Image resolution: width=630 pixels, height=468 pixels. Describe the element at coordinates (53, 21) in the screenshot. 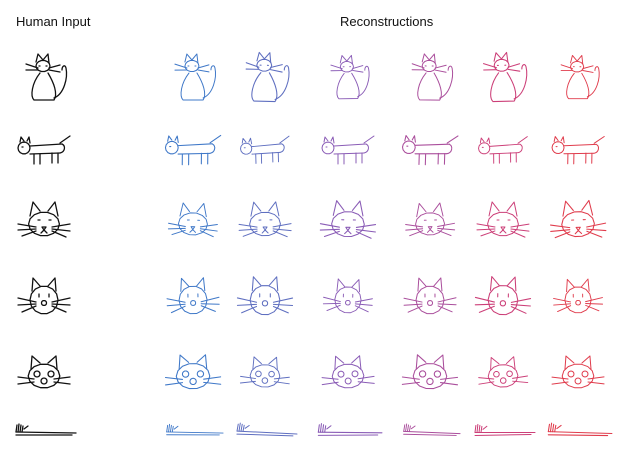

I see `human-input-header: Human Input` at that location.